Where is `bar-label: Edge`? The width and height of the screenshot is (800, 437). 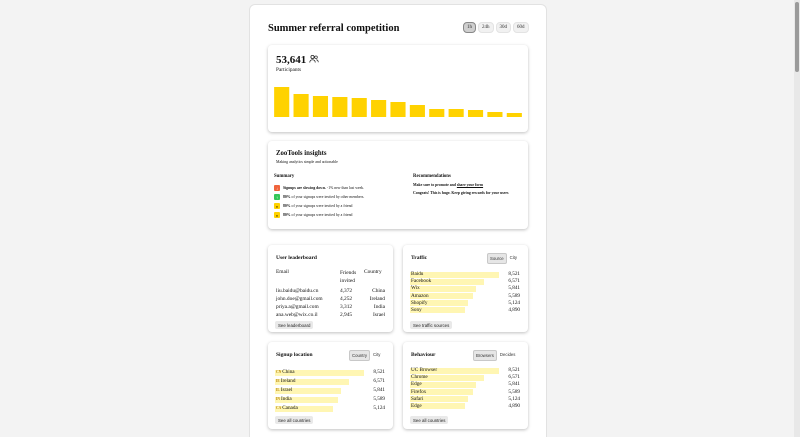
bar-label: Edge is located at coordinates (416, 384).